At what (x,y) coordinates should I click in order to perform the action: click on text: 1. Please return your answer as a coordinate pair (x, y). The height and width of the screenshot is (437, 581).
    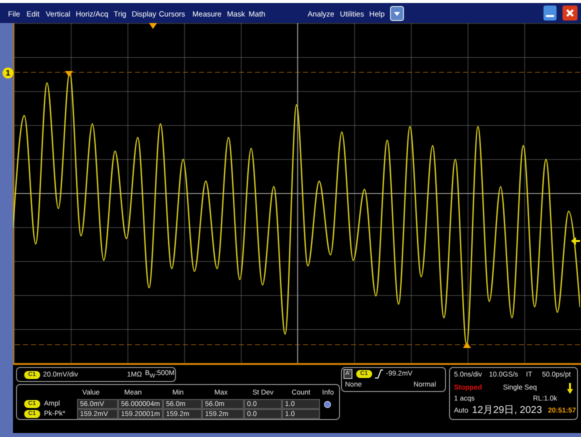
    Looking at the image, I should click on (8, 73).